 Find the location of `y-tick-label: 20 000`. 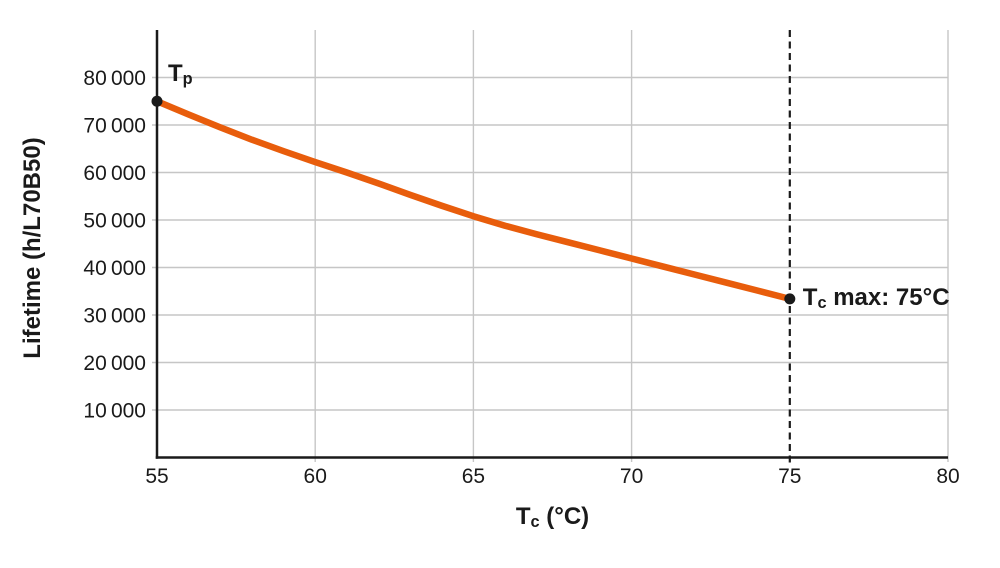

y-tick-label: 20 000 is located at coordinates (114, 363).